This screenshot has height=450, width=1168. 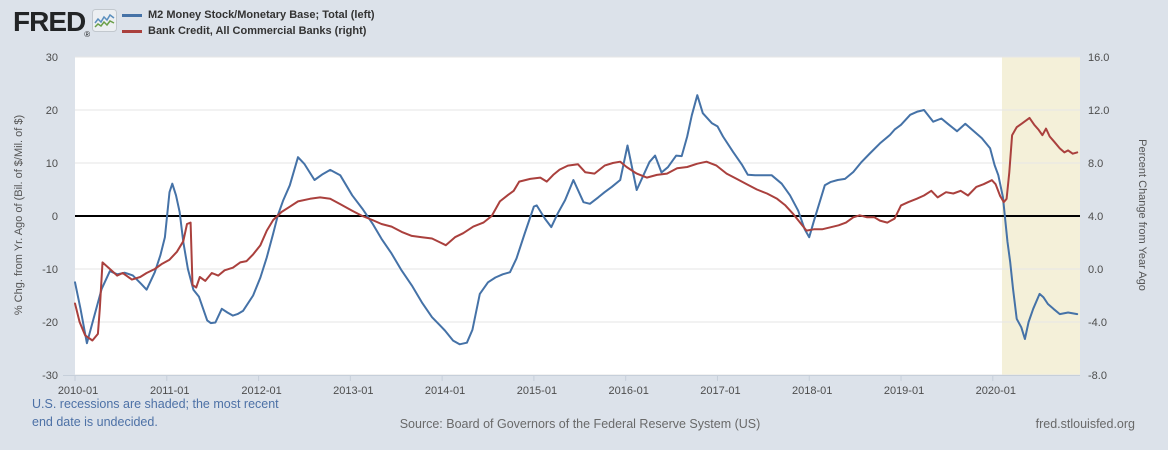 I want to click on x-axis-tick-label: 2019-01, so click(x=904, y=391).